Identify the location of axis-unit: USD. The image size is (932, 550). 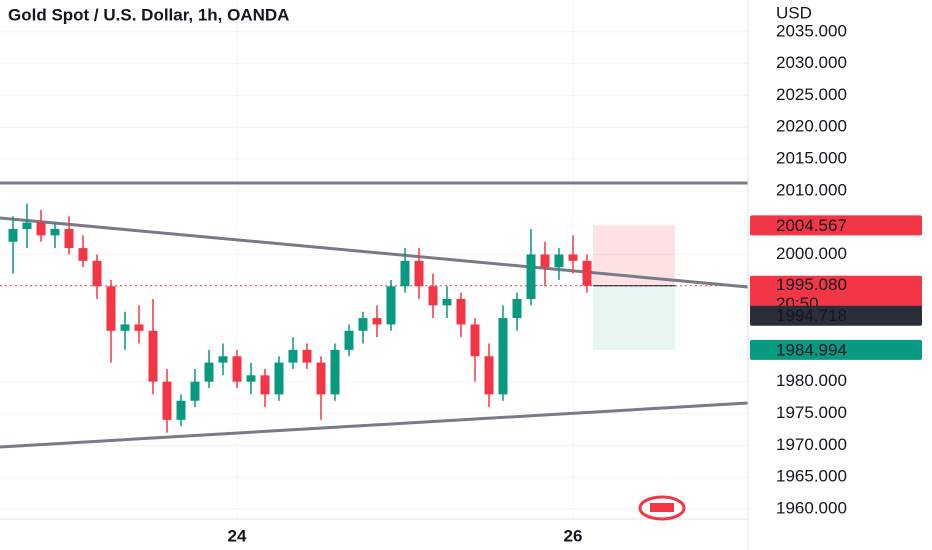
(794, 12).